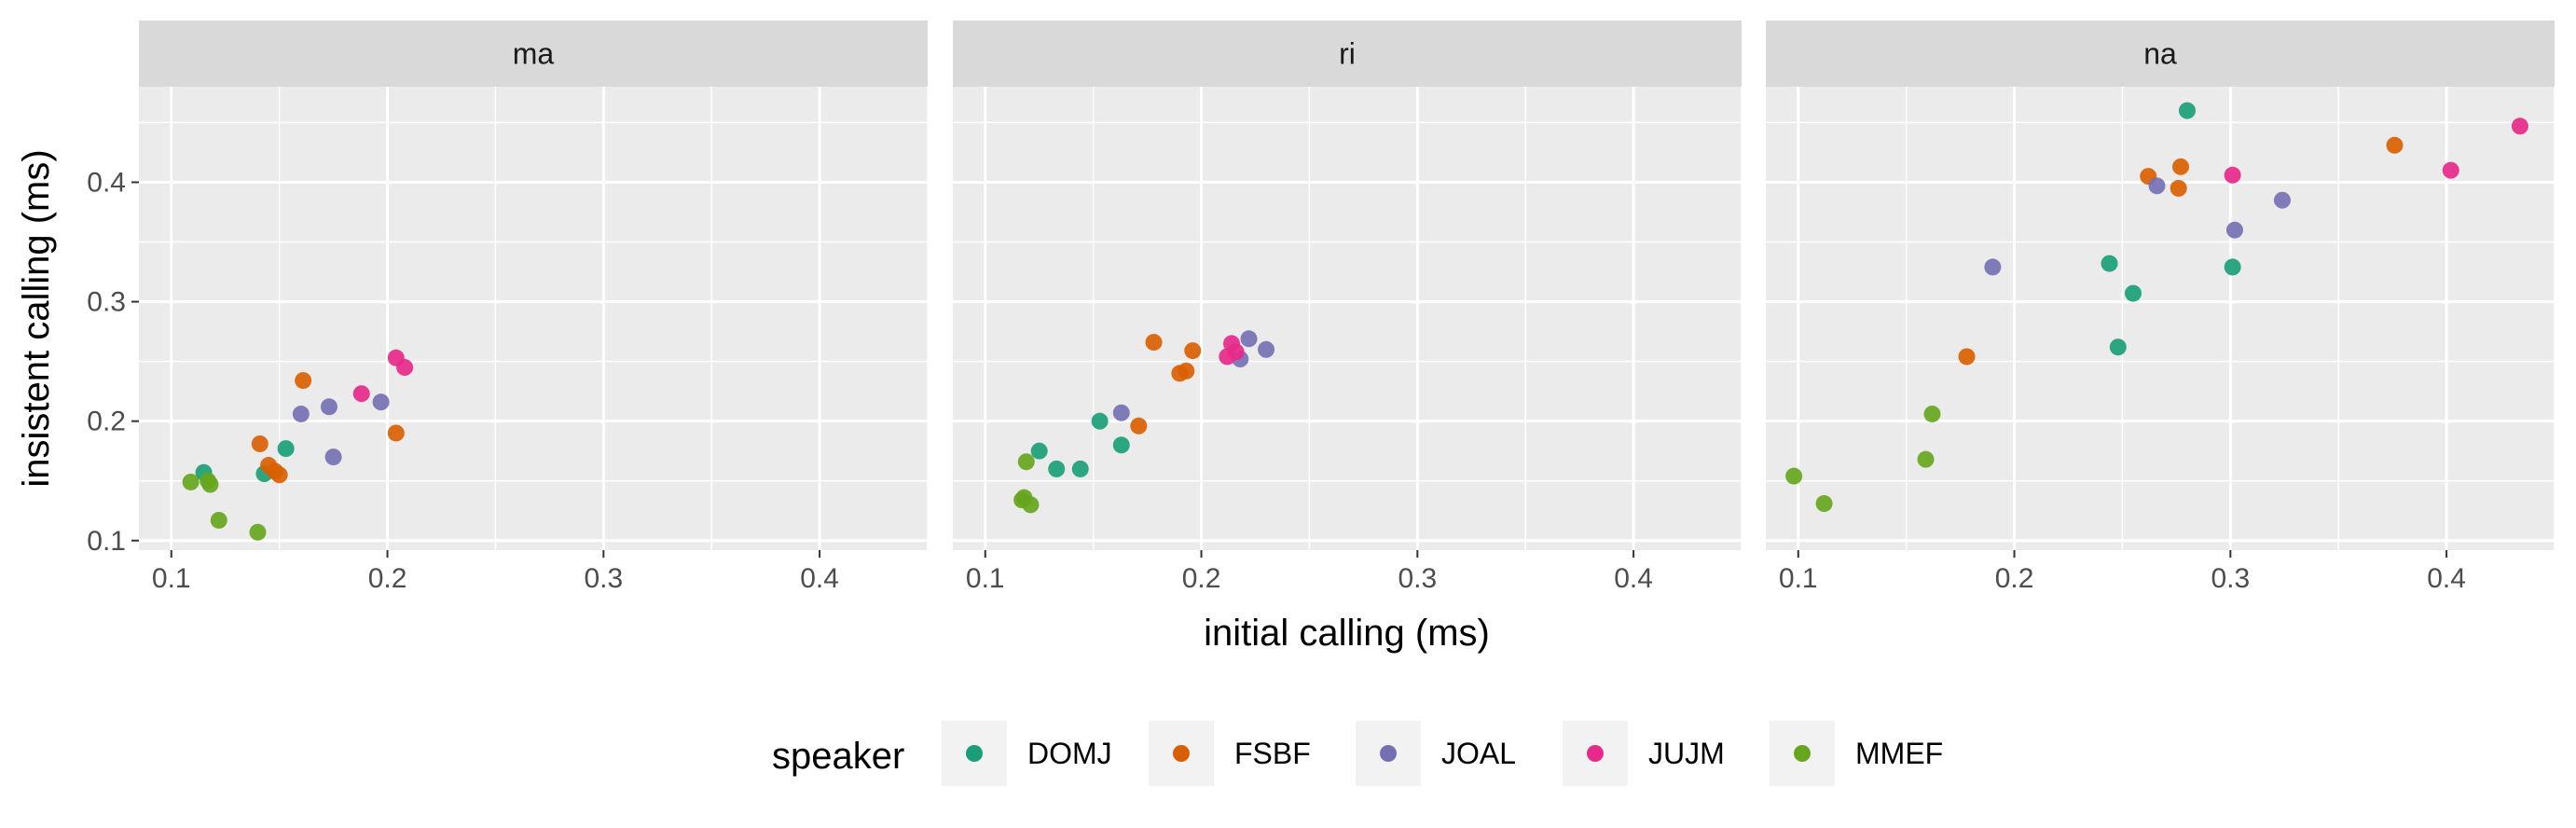 This screenshot has width=2576, height=828. Describe the element at coordinates (1347, 634) in the screenshot. I see `x-axis-title: initial calling (ms)` at that location.